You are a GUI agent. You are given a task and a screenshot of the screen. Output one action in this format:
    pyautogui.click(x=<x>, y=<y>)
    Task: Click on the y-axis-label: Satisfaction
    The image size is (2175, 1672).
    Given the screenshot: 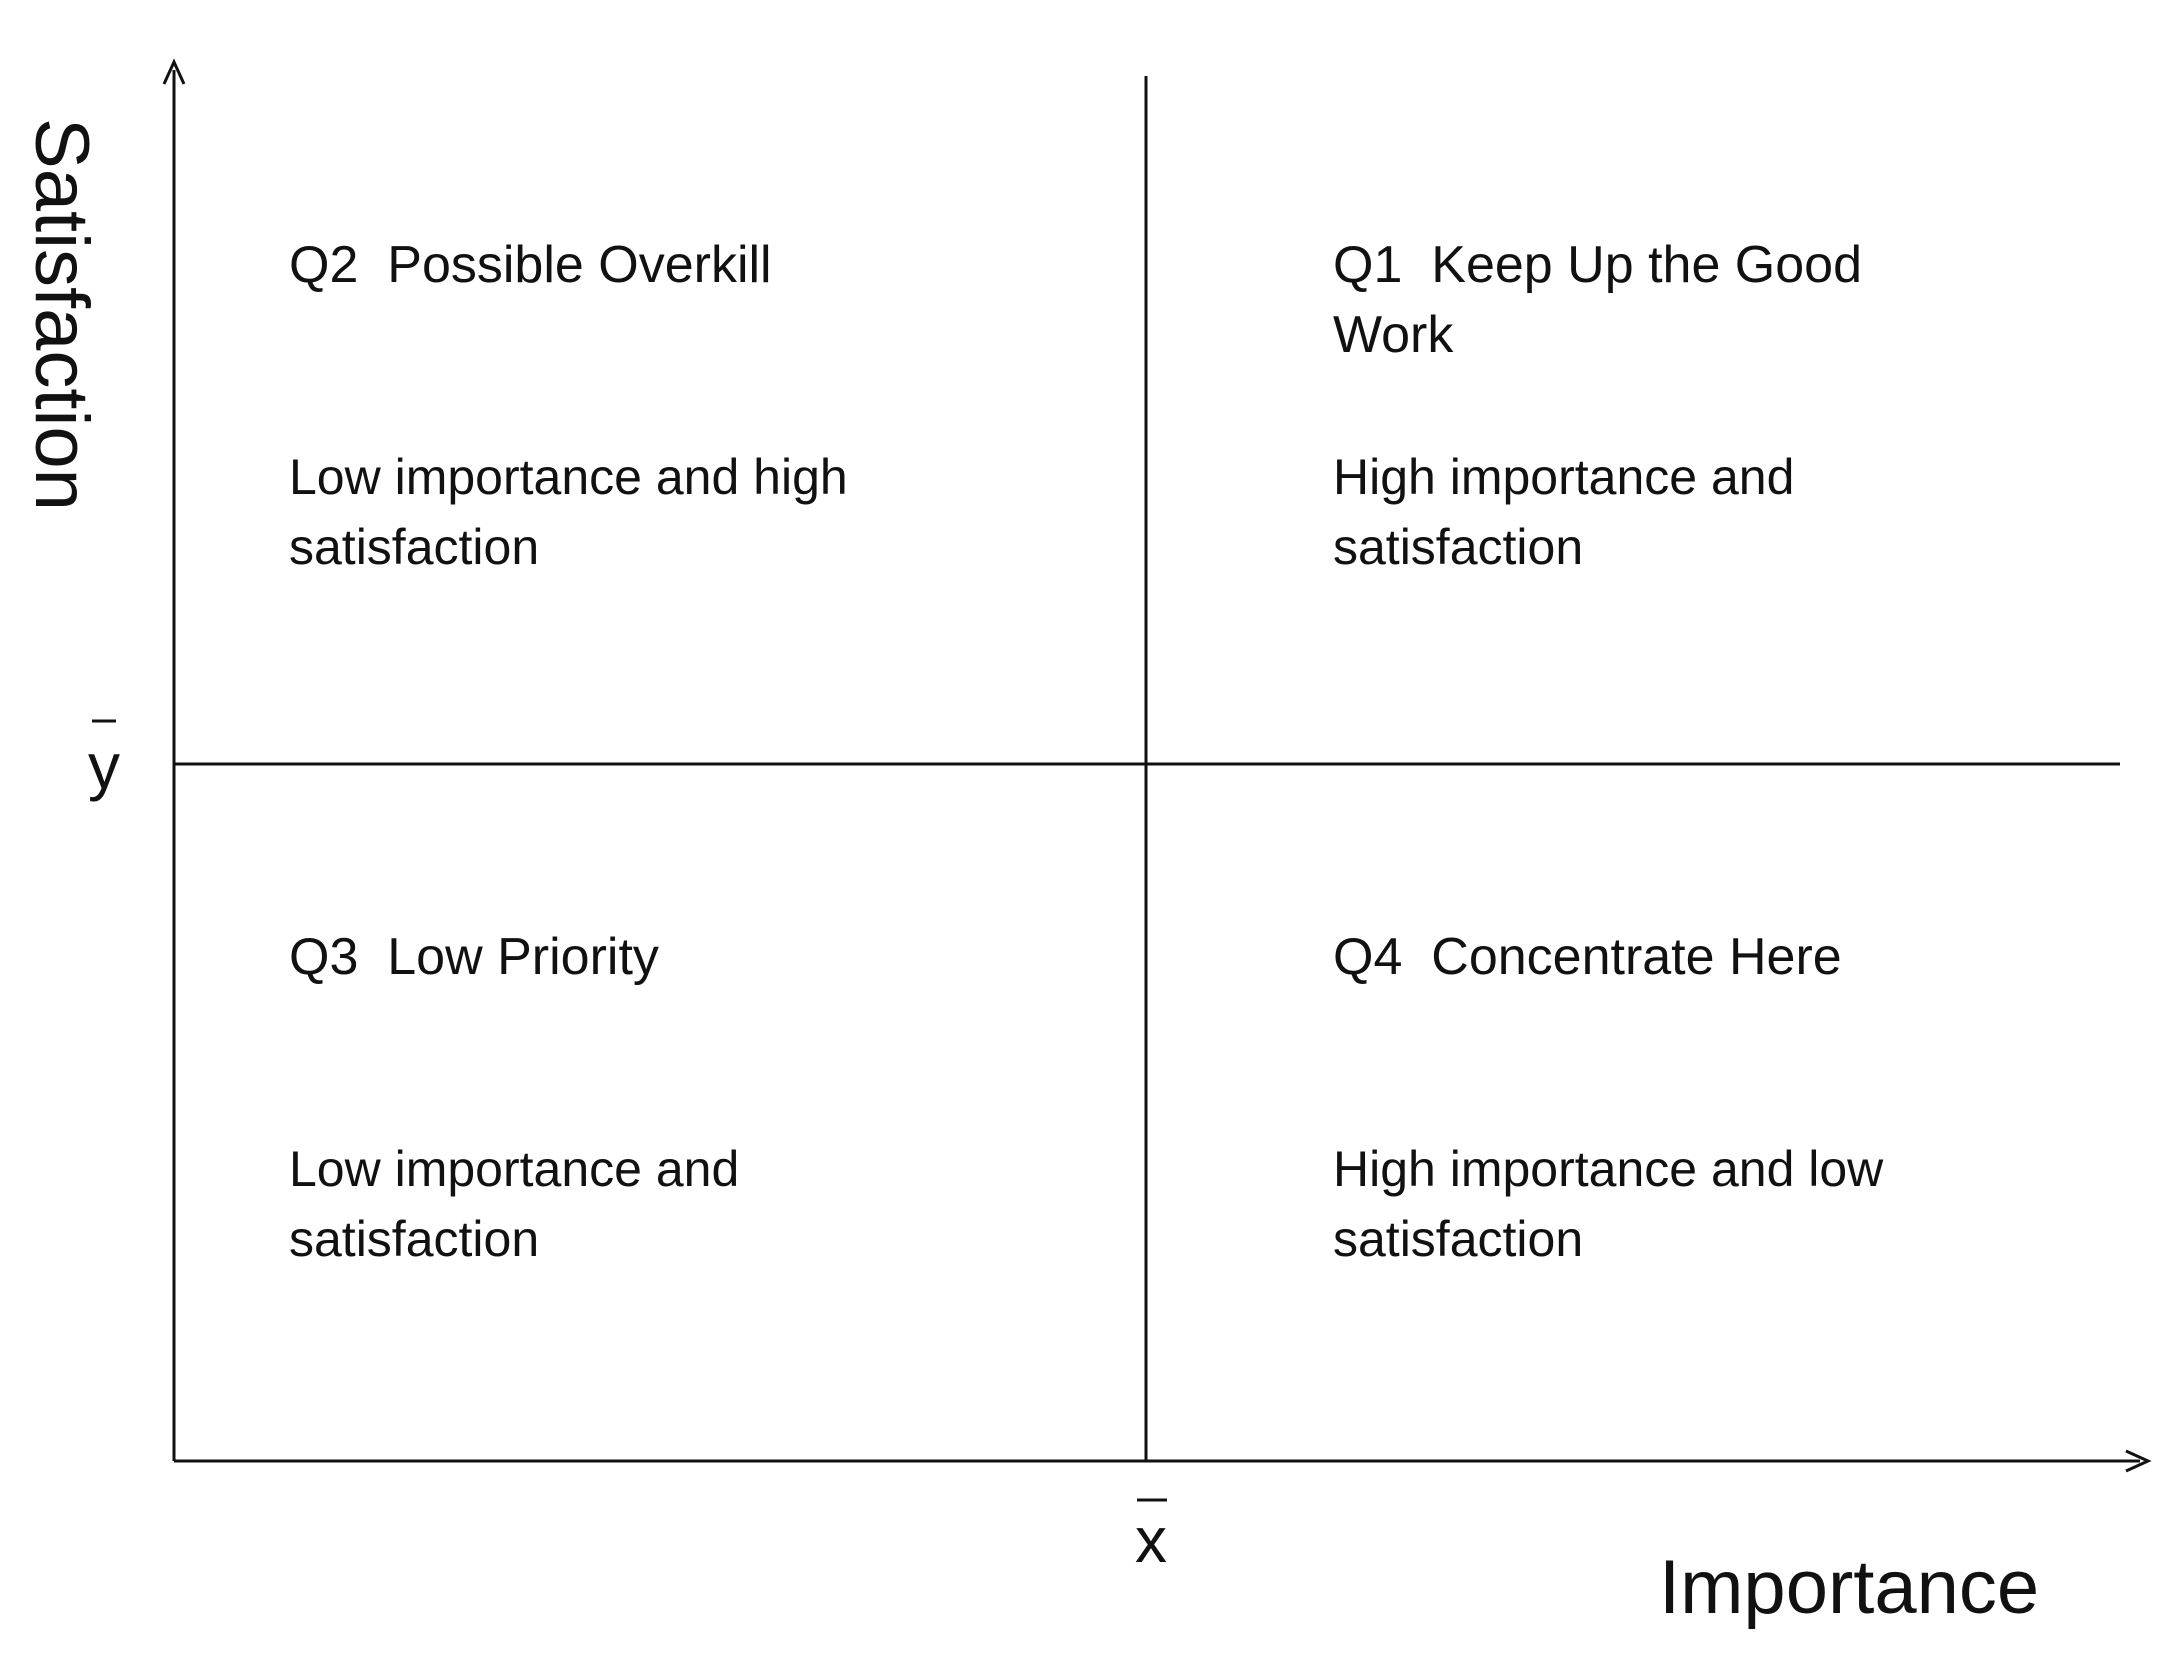 What is the action you would take?
    pyautogui.click(x=61, y=314)
    